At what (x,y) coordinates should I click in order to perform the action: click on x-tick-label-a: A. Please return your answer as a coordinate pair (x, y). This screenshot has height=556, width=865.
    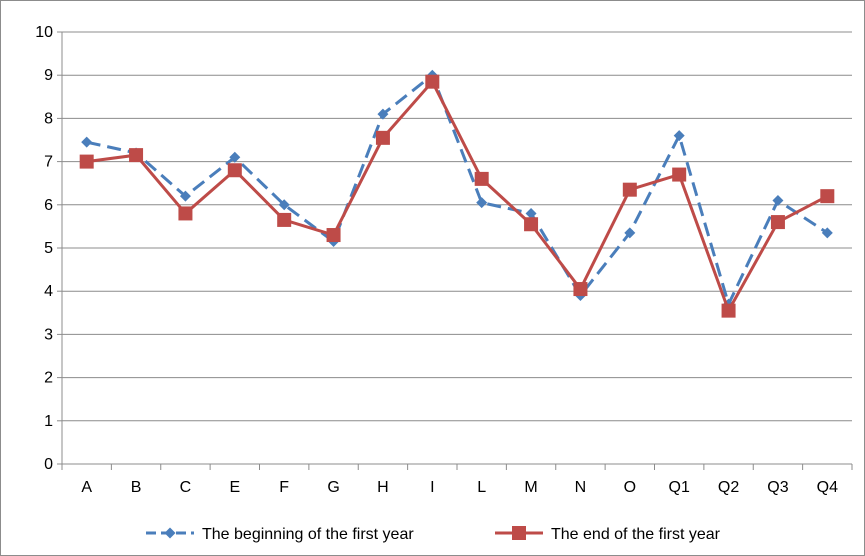
    Looking at the image, I should click on (86, 487).